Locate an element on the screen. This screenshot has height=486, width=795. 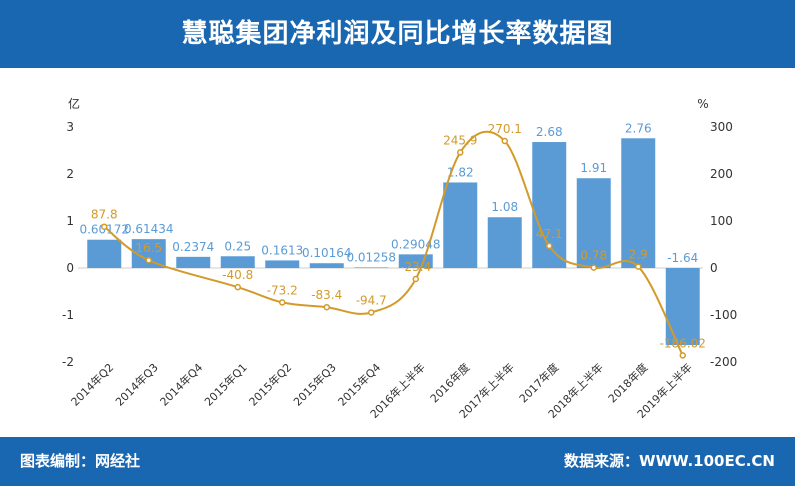
header-bar: 慧聪集团净利润及同比增长率数据图 is located at coordinates (397, 34).